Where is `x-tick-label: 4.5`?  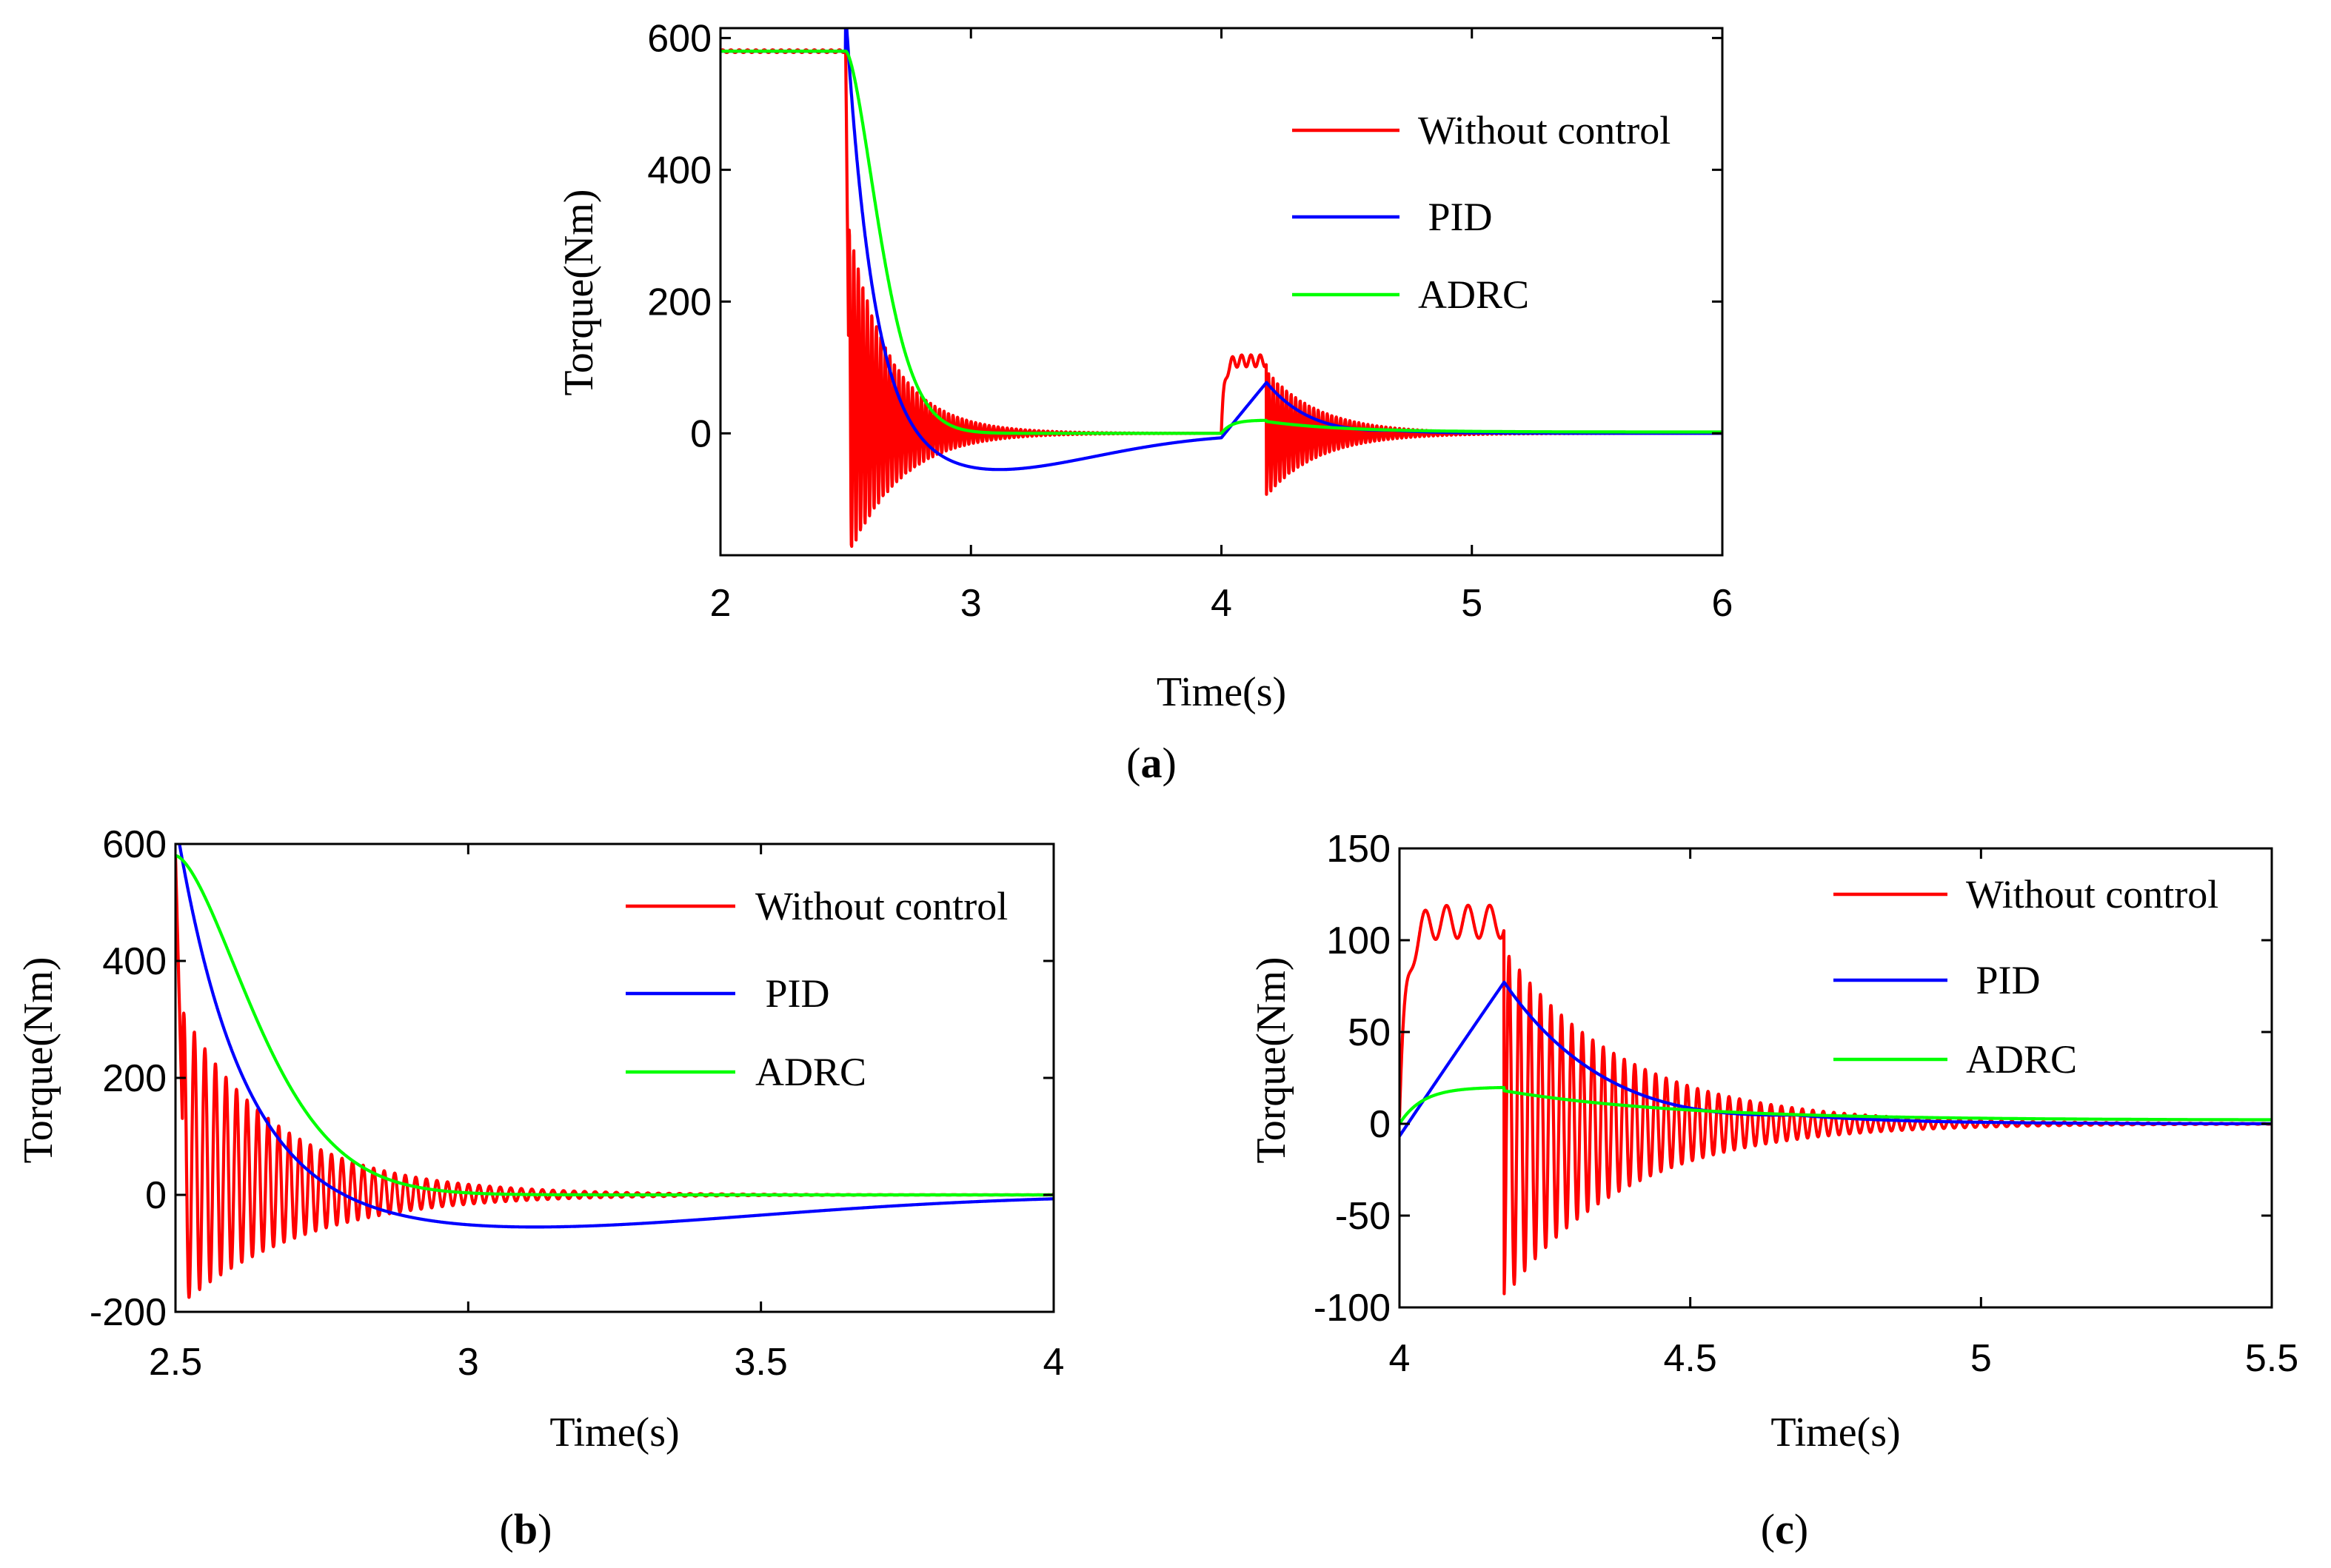 x-tick-label: 4.5 is located at coordinates (1690, 1358).